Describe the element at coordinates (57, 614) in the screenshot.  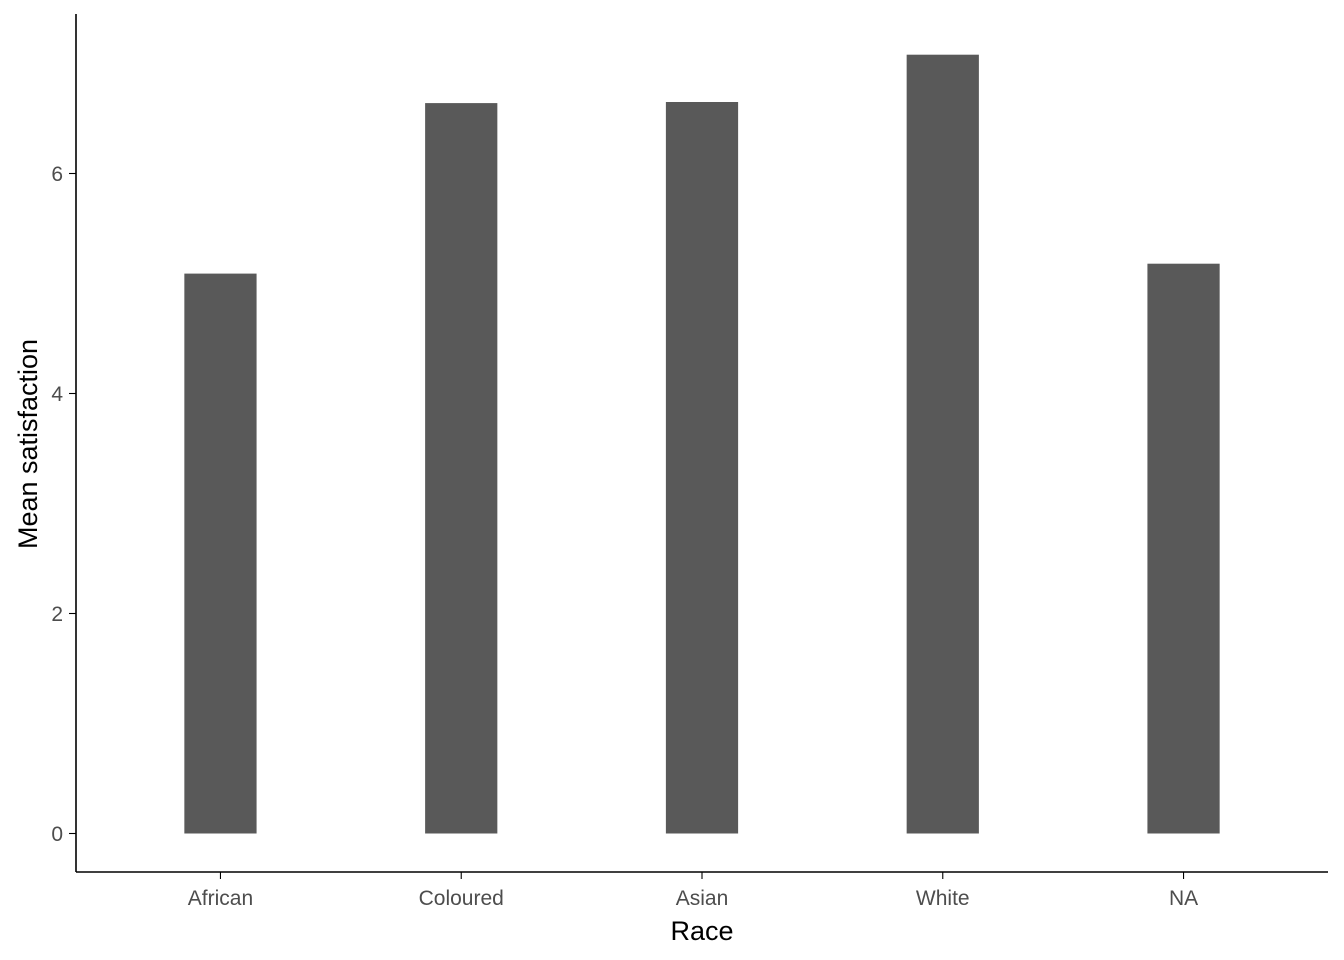
I see `y-tick-label: 2` at that location.